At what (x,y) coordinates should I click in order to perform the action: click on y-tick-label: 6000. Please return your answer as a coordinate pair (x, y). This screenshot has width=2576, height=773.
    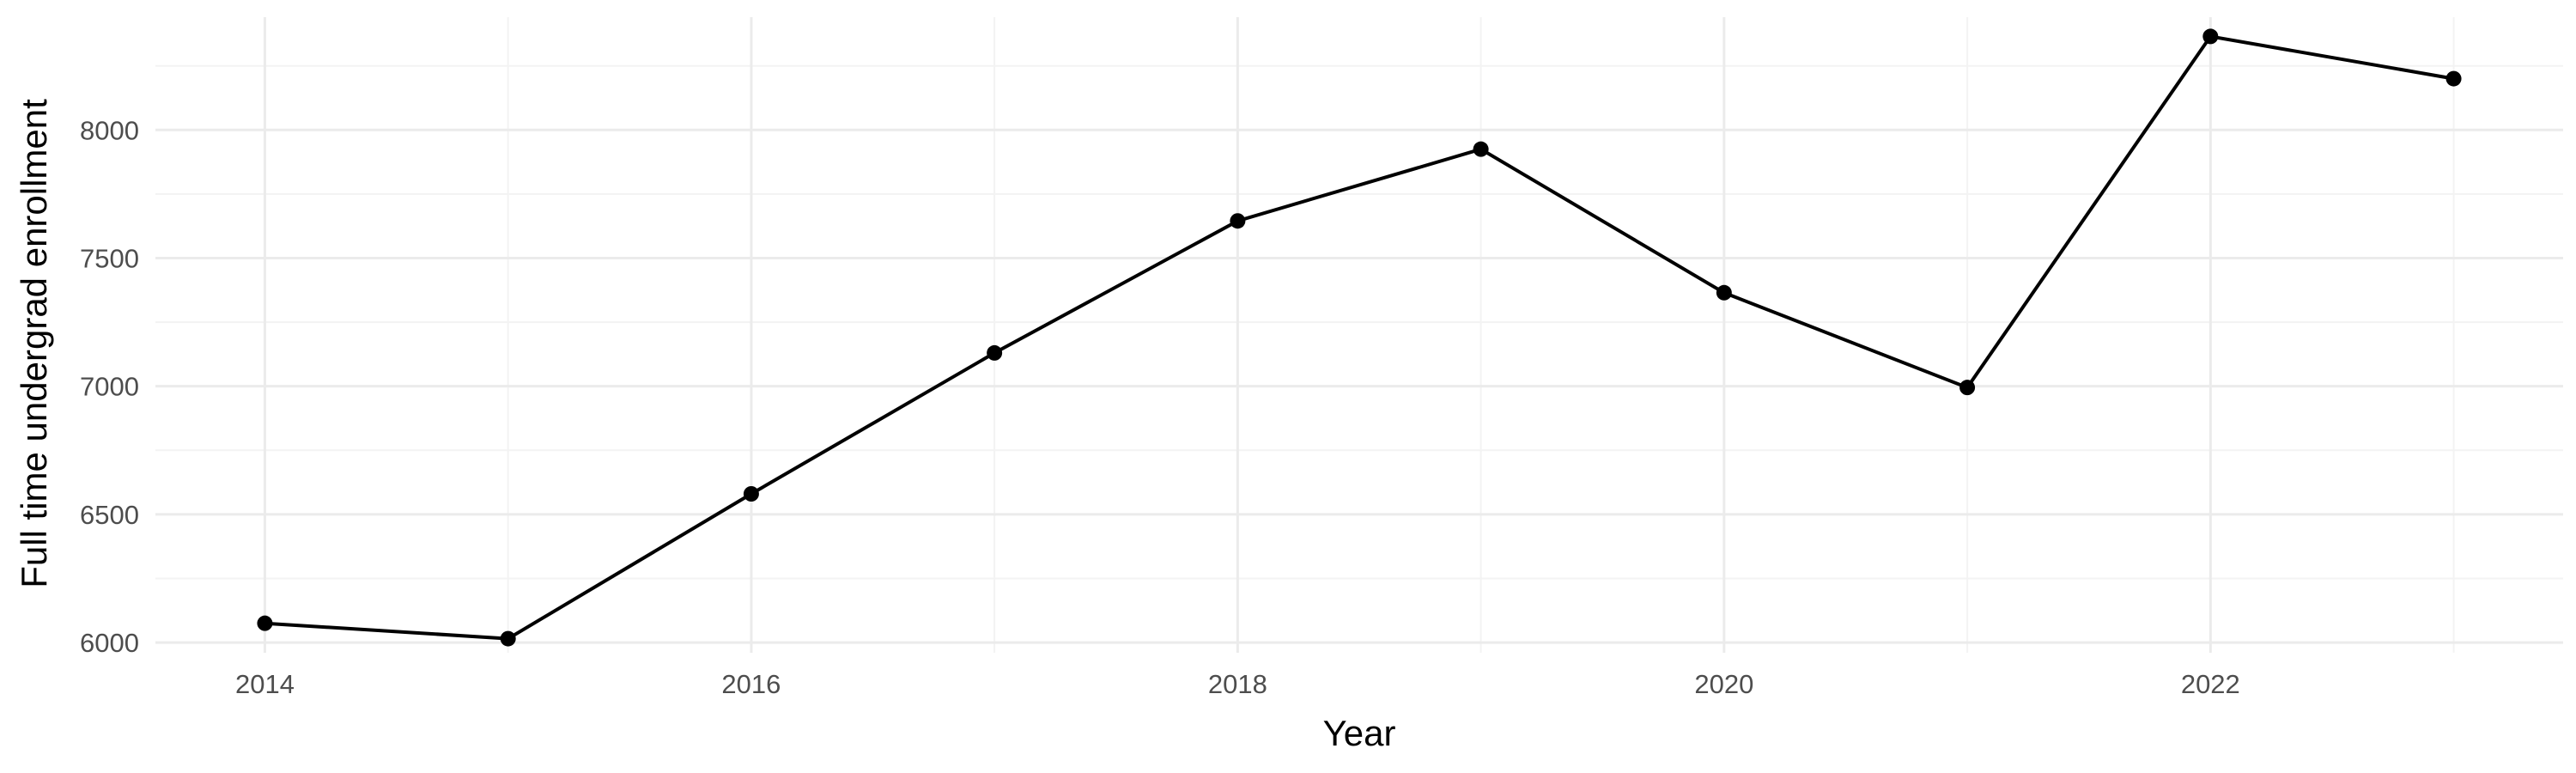
    Looking at the image, I should click on (109, 643).